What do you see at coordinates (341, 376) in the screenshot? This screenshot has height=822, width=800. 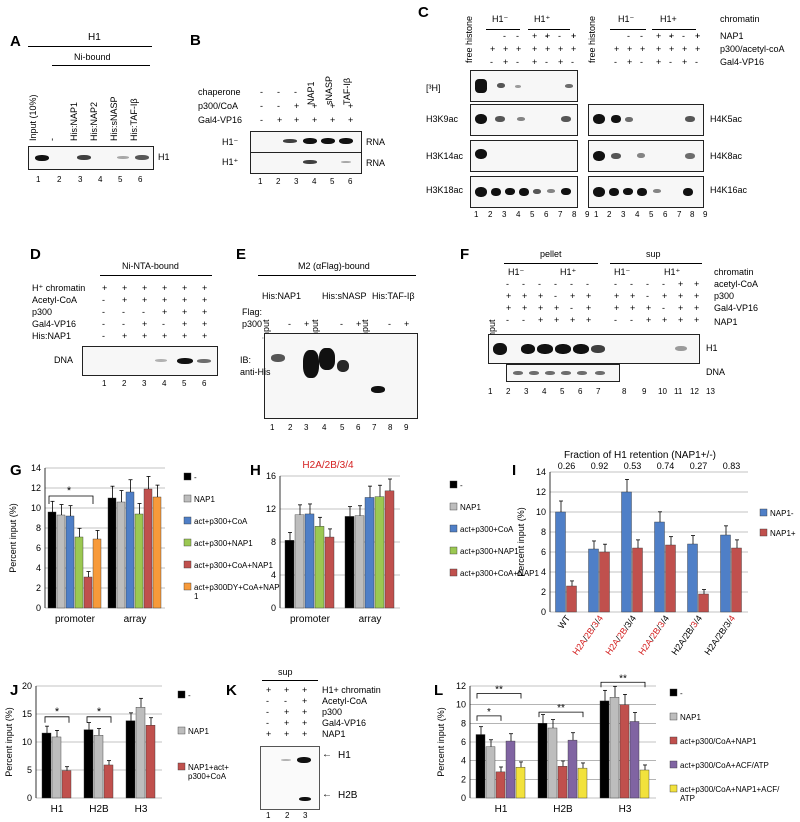 I see `gel-e` at bounding box center [341, 376].